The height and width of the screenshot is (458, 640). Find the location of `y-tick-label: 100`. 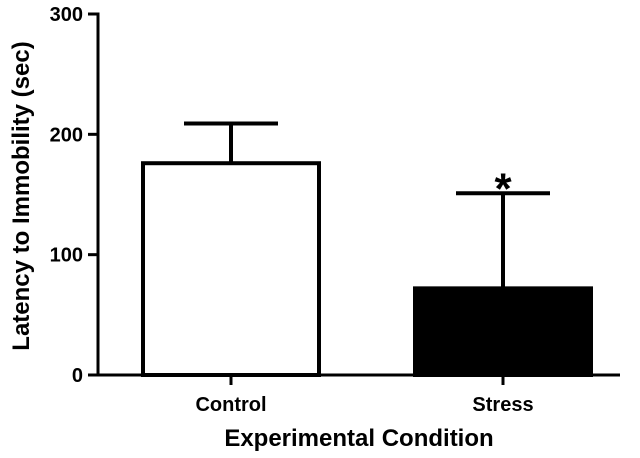

y-tick-label: 100 is located at coordinates (66, 256).